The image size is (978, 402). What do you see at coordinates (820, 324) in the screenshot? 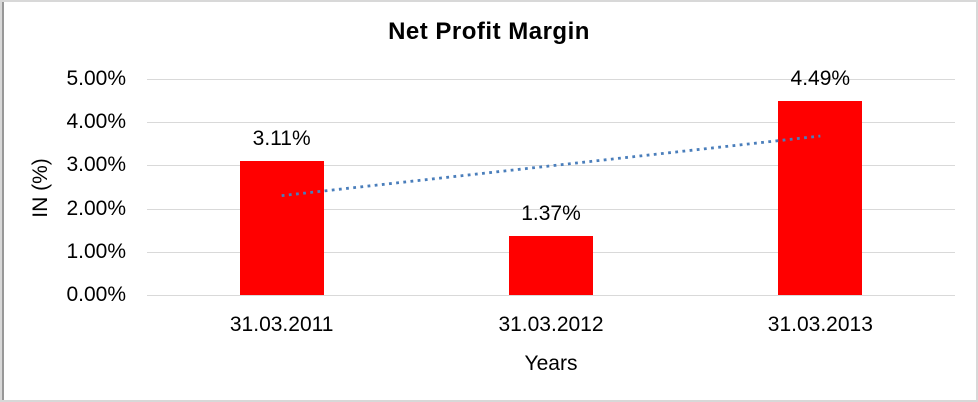
I see `category-label: 31.03.2013` at bounding box center [820, 324].